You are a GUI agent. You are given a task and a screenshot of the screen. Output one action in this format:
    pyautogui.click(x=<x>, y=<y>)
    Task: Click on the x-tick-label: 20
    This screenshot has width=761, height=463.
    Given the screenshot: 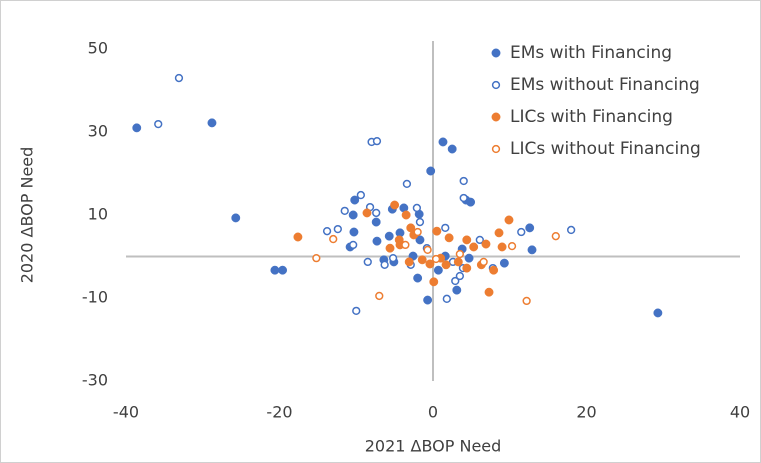 What is the action you would take?
    pyautogui.click(x=586, y=412)
    